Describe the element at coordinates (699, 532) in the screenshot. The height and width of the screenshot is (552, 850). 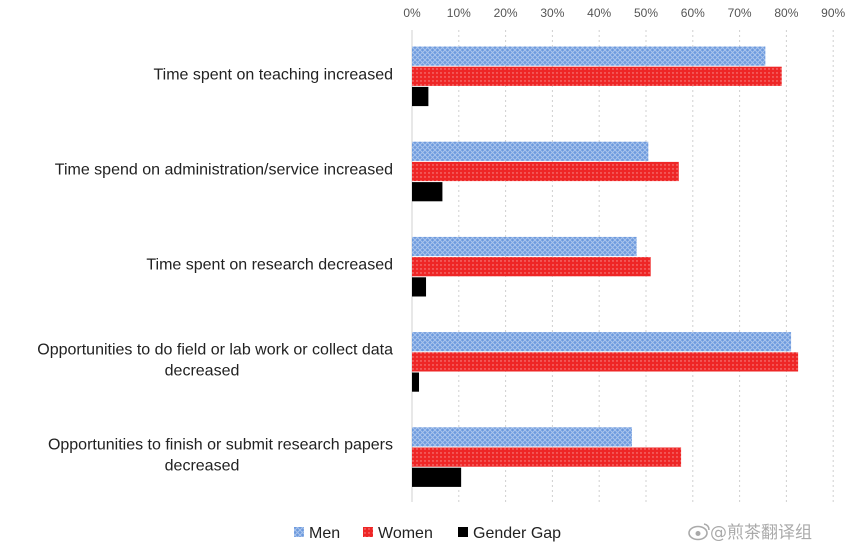
I see `weibo-icon` at that location.